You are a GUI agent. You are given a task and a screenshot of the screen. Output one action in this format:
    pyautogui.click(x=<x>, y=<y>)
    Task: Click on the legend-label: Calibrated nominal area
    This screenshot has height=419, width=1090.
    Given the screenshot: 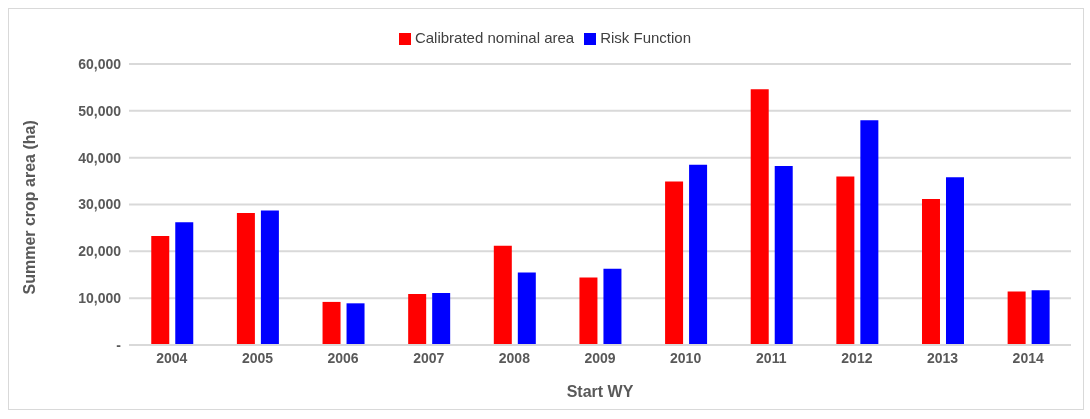 What is the action you would take?
    pyautogui.click(x=494, y=37)
    